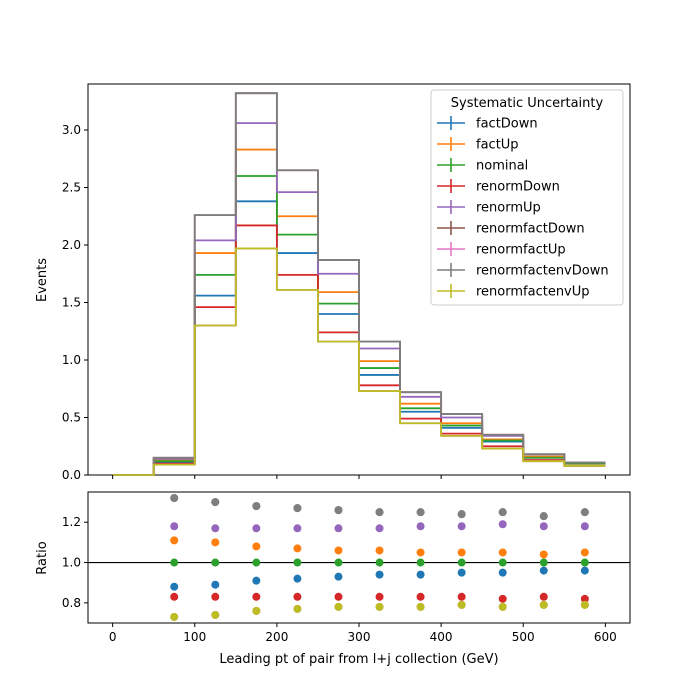 The height and width of the screenshot is (700, 700). What do you see at coordinates (42, 557) in the screenshot?
I see `ratio-y-axis-label: Ratio` at bounding box center [42, 557].